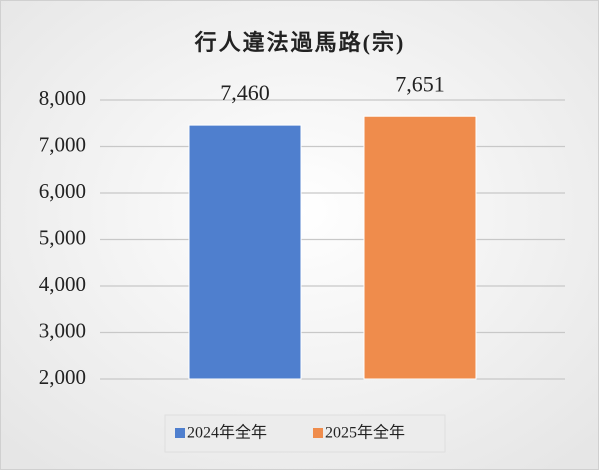  What do you see at coordinates (62, 330) in the screenshot?
I see `y-tick-label: 3,000` at bounding box center [62, 330].